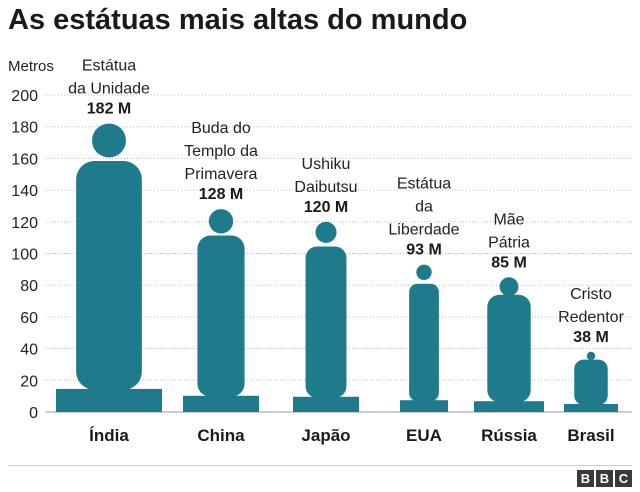  What do you see at coordinates (509, 435) in the screenshot?
I see `category-label: Rússia` at bounding box center [509, 435].